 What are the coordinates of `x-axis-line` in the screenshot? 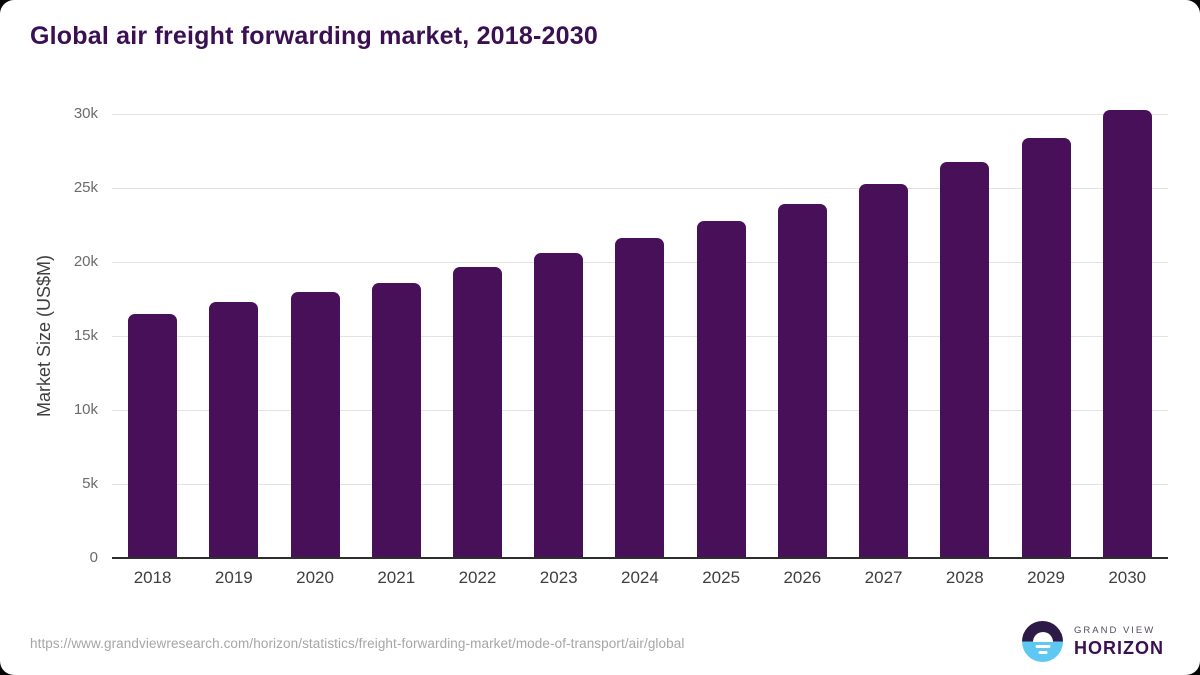 It's located at (640, 558).